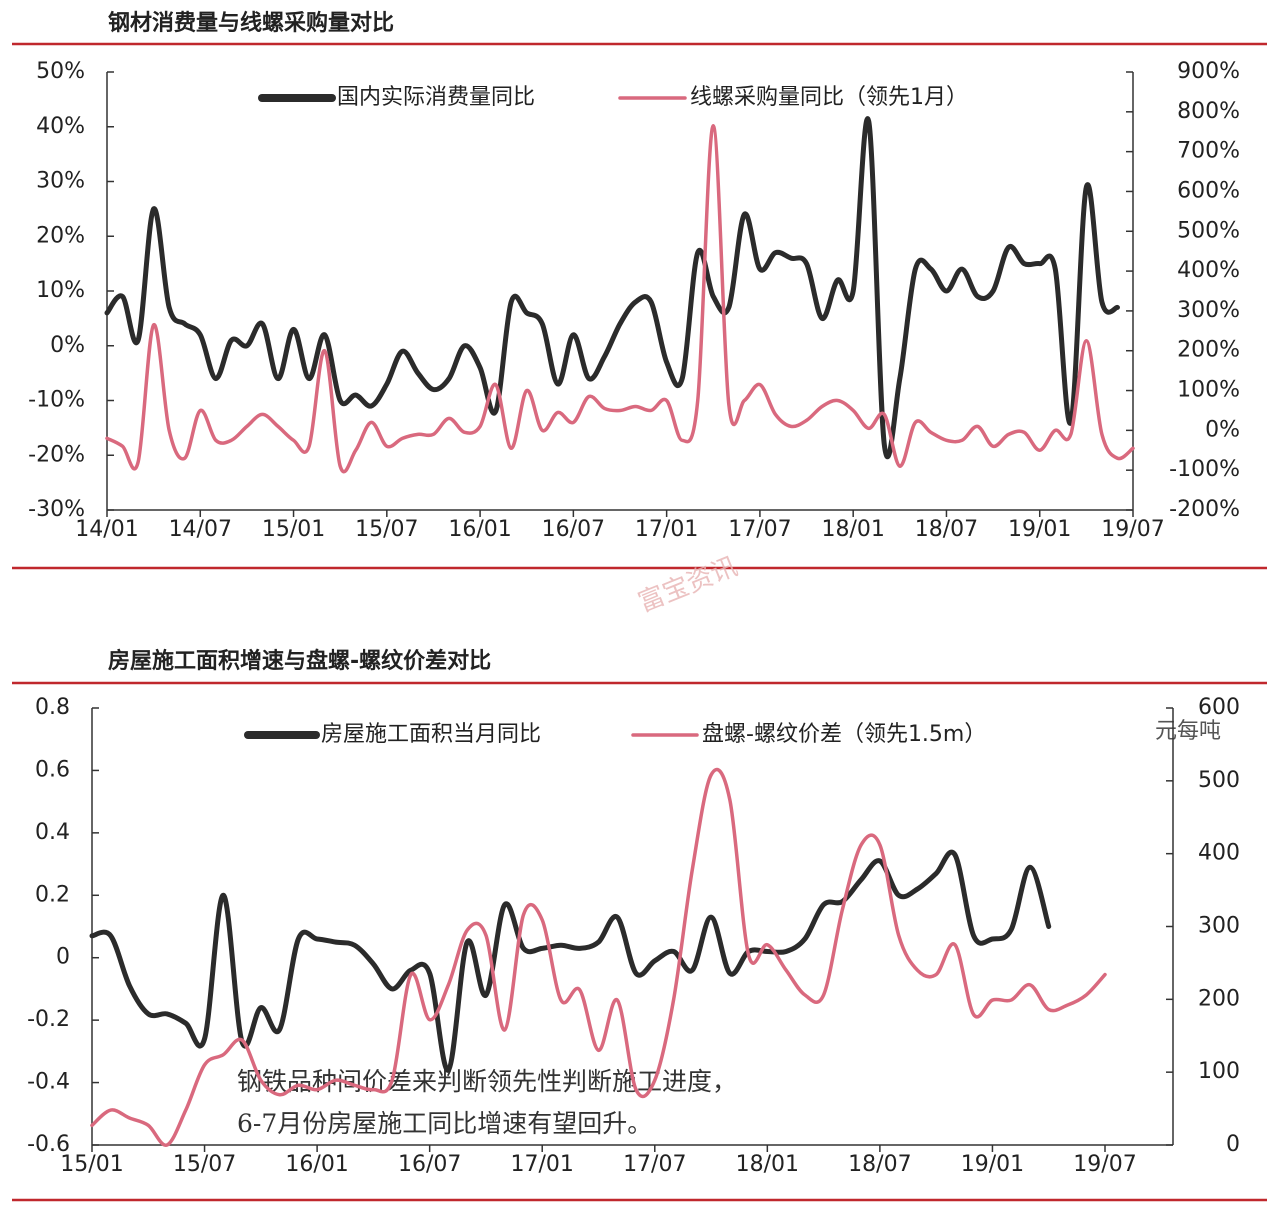  What do you see at coordinates (1219, 853) in the screenshot?
I see `y2-tick-label: 400` at bounding box center [1219, 853].